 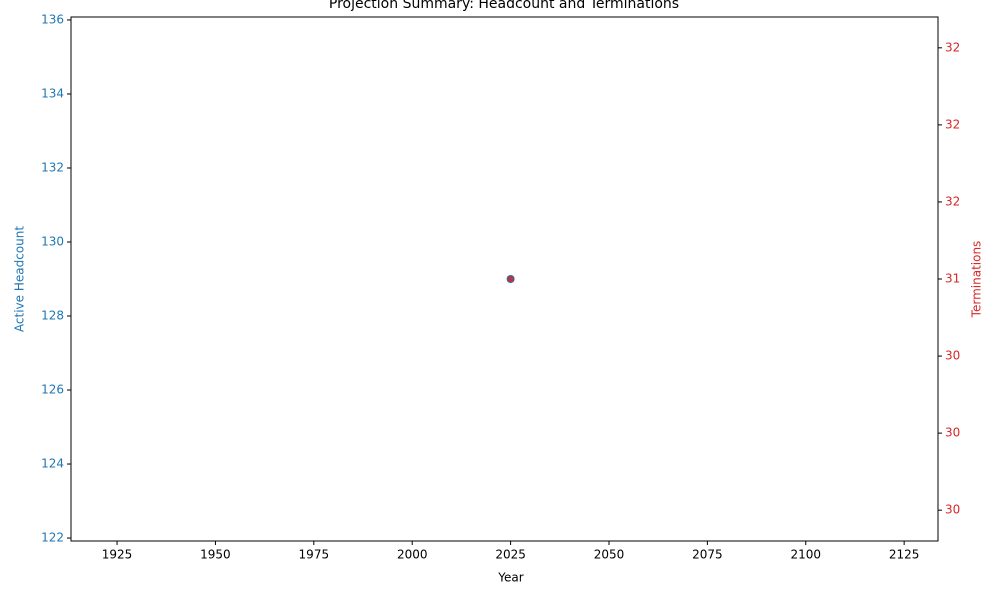 I want to click on y2-tick-label: 31, so click(x=952, y=279).